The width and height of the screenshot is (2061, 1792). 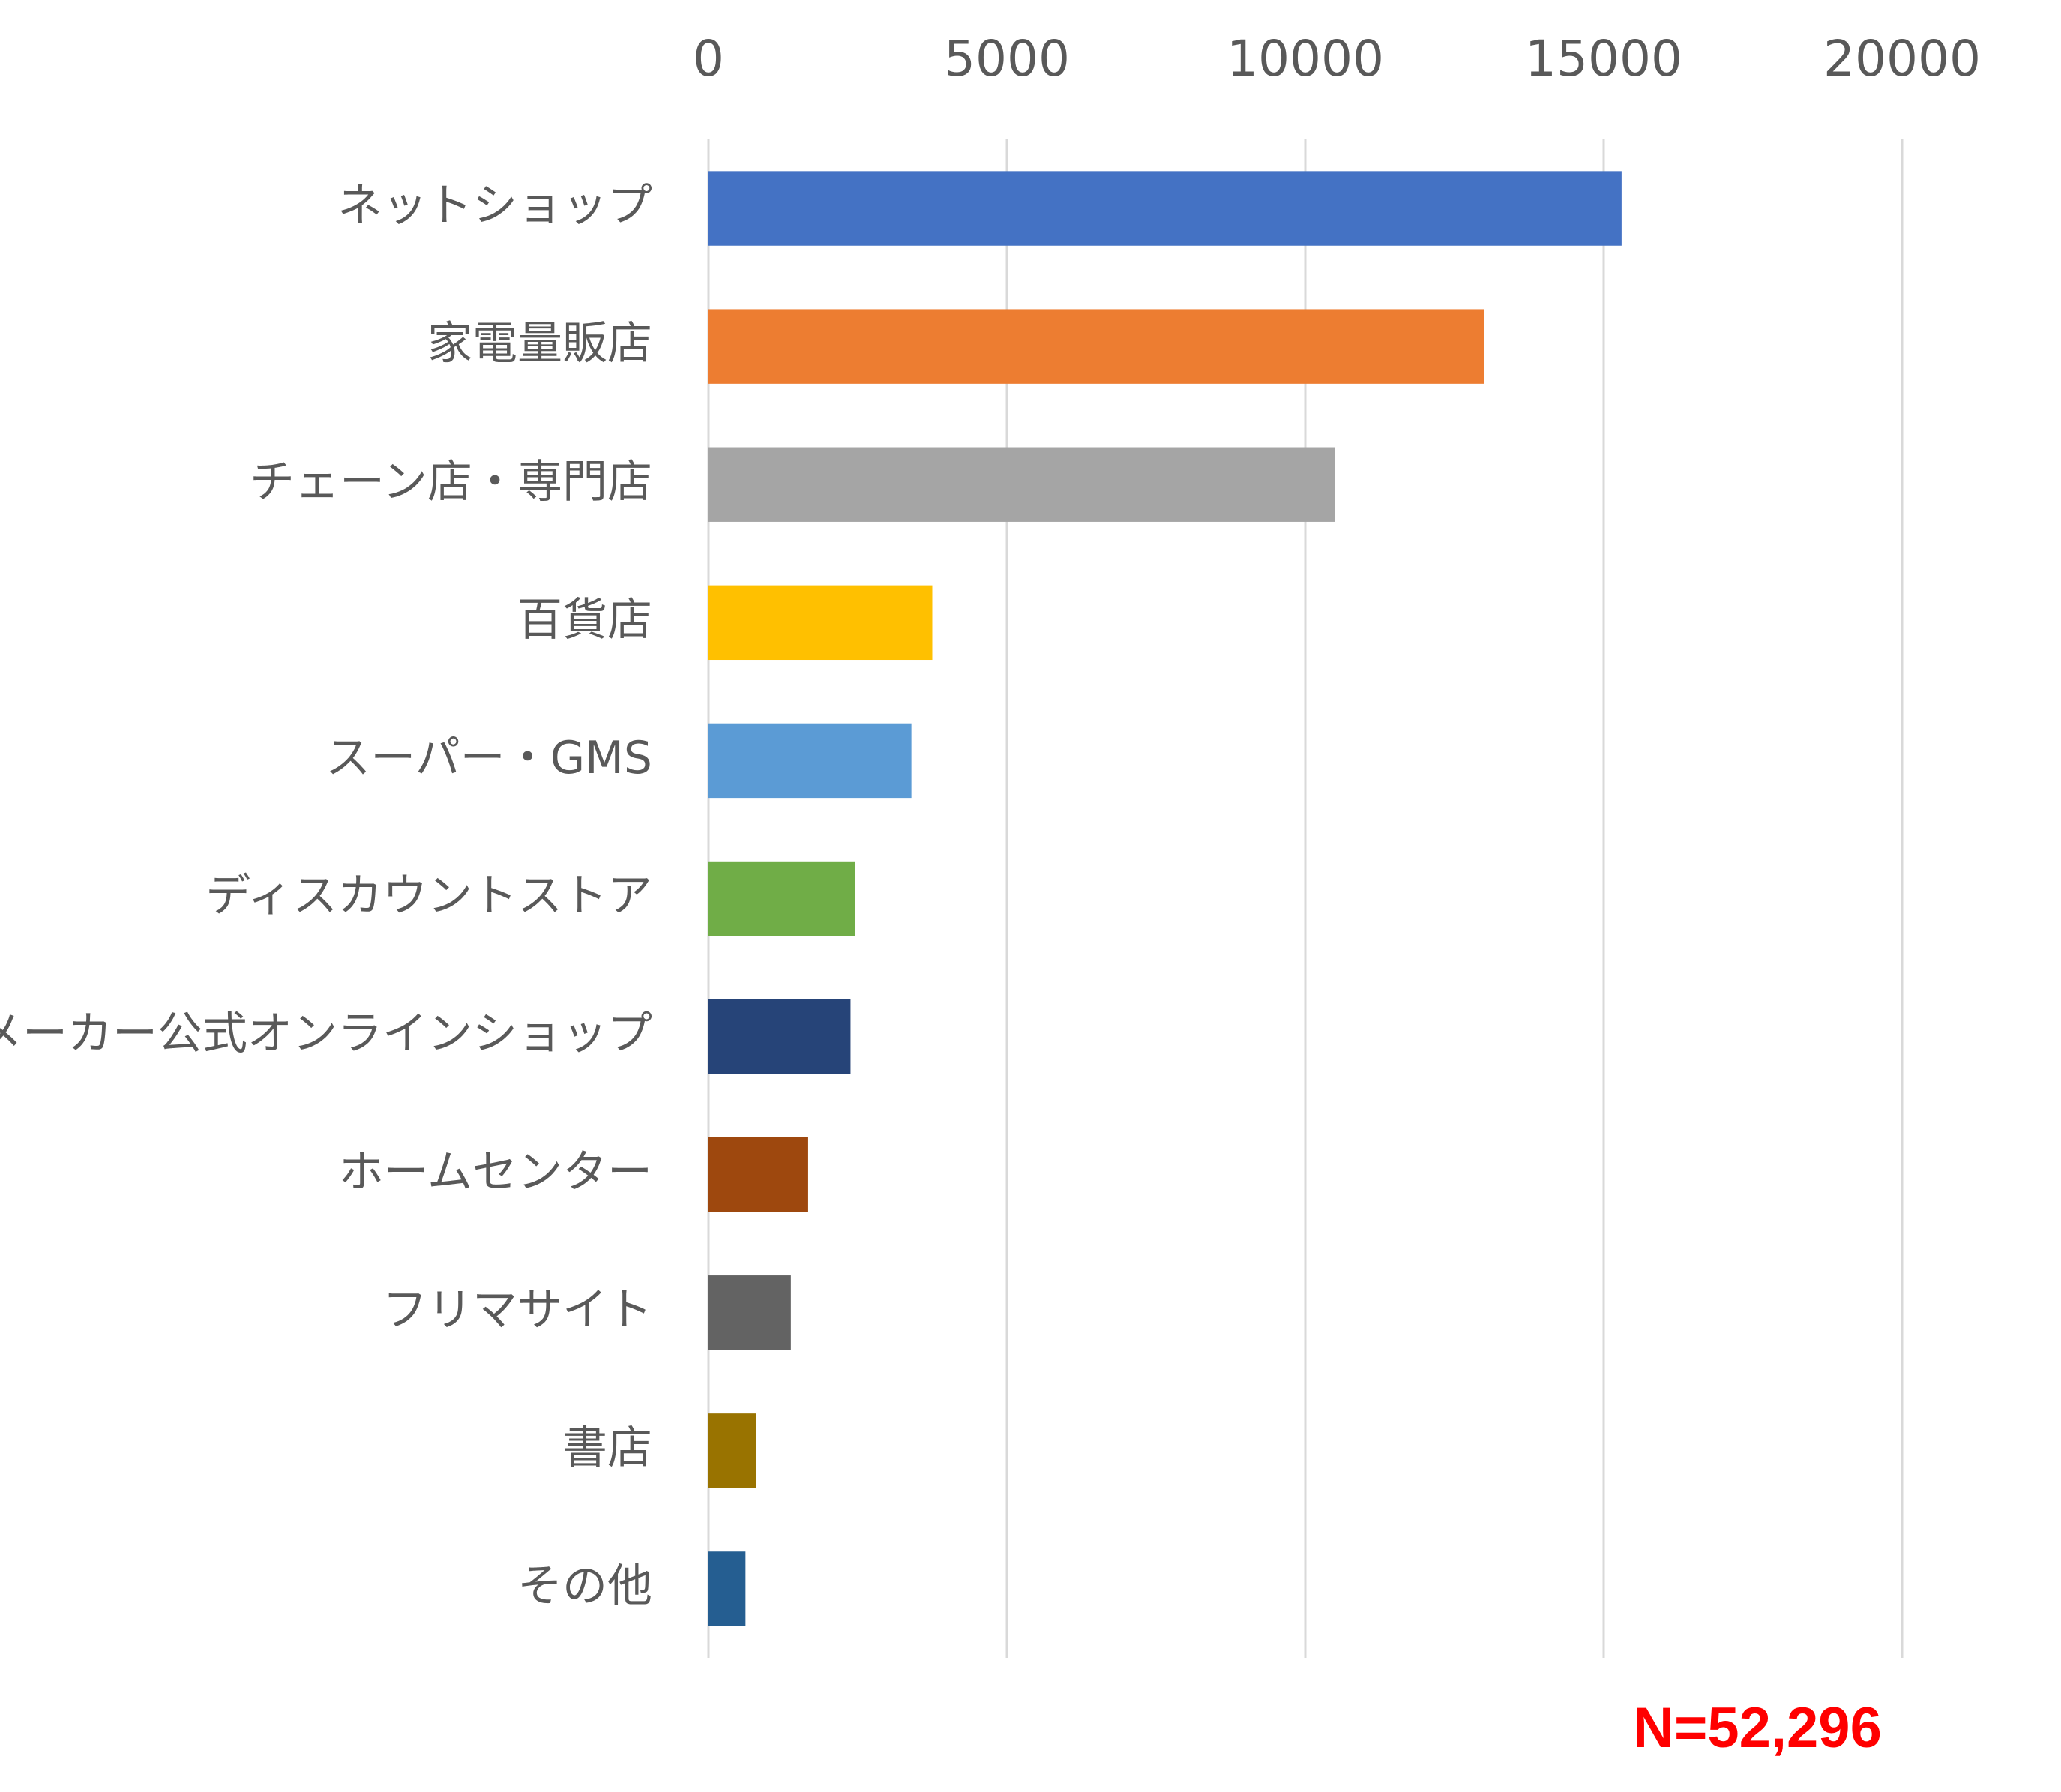 What do you see at coordinates (607, 1448) in the screenshot?
I see `category-label: 書店` at bounding box center [607, 1448].